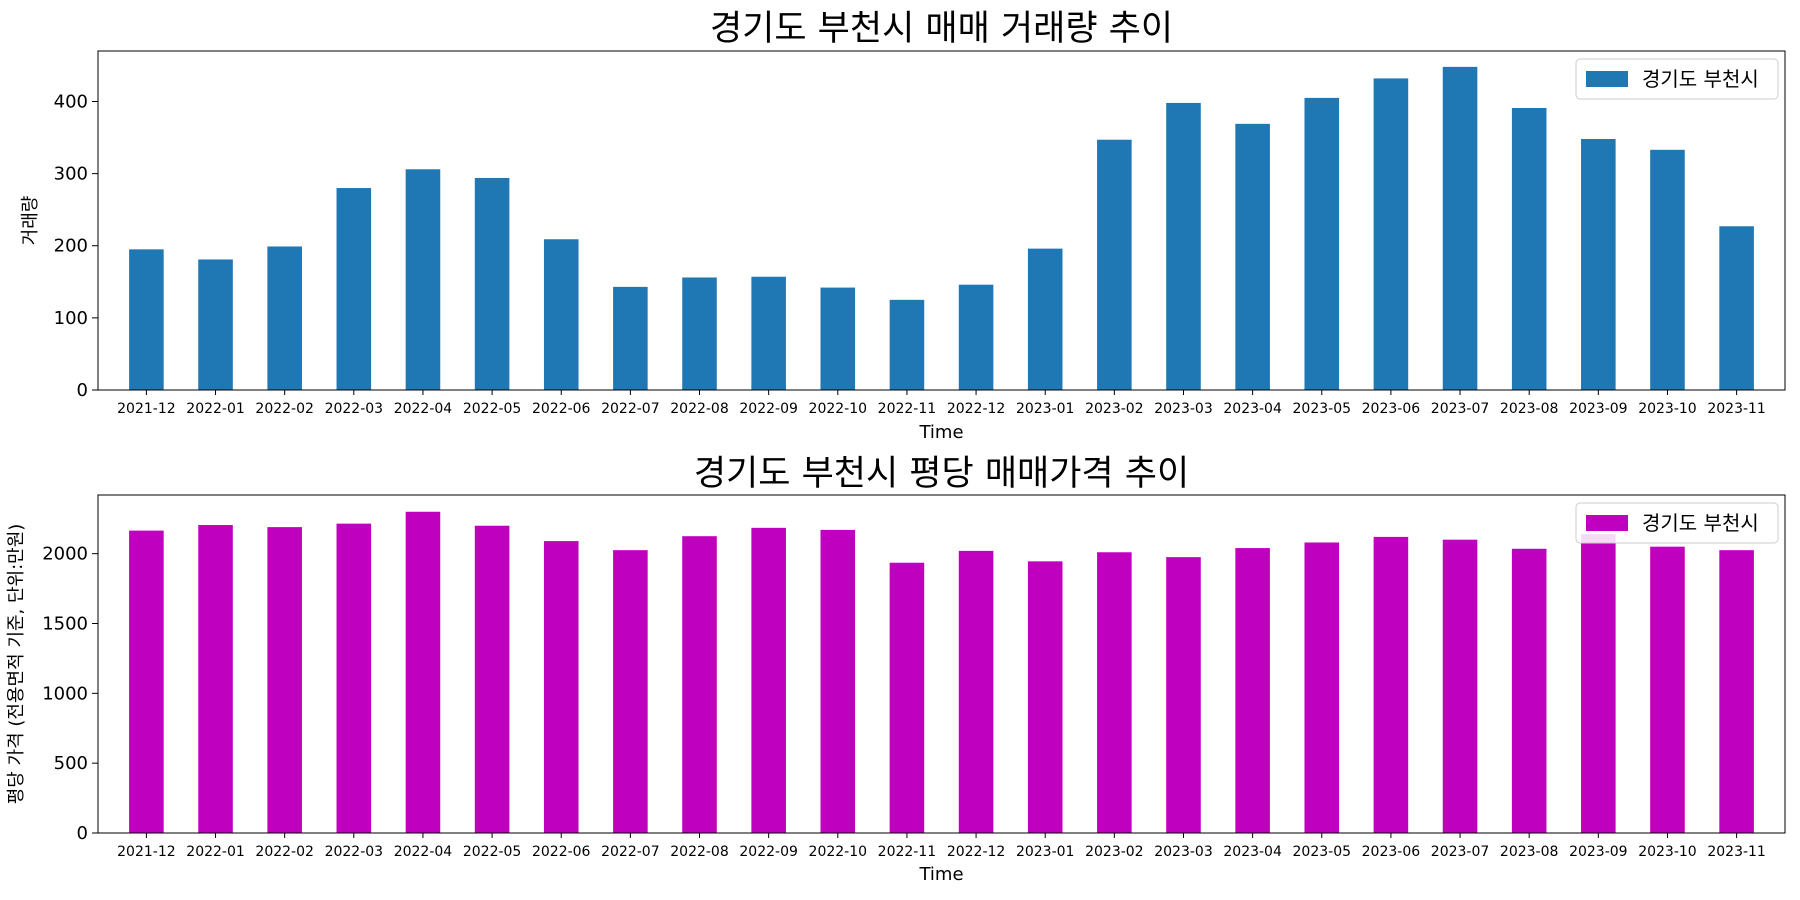 The width and height of the screenshot is (1800, 900). What do you see at coordinates (71, 101) in the screenshot?
I see `y-tick-label: 400` at bounding box center [71, 101].